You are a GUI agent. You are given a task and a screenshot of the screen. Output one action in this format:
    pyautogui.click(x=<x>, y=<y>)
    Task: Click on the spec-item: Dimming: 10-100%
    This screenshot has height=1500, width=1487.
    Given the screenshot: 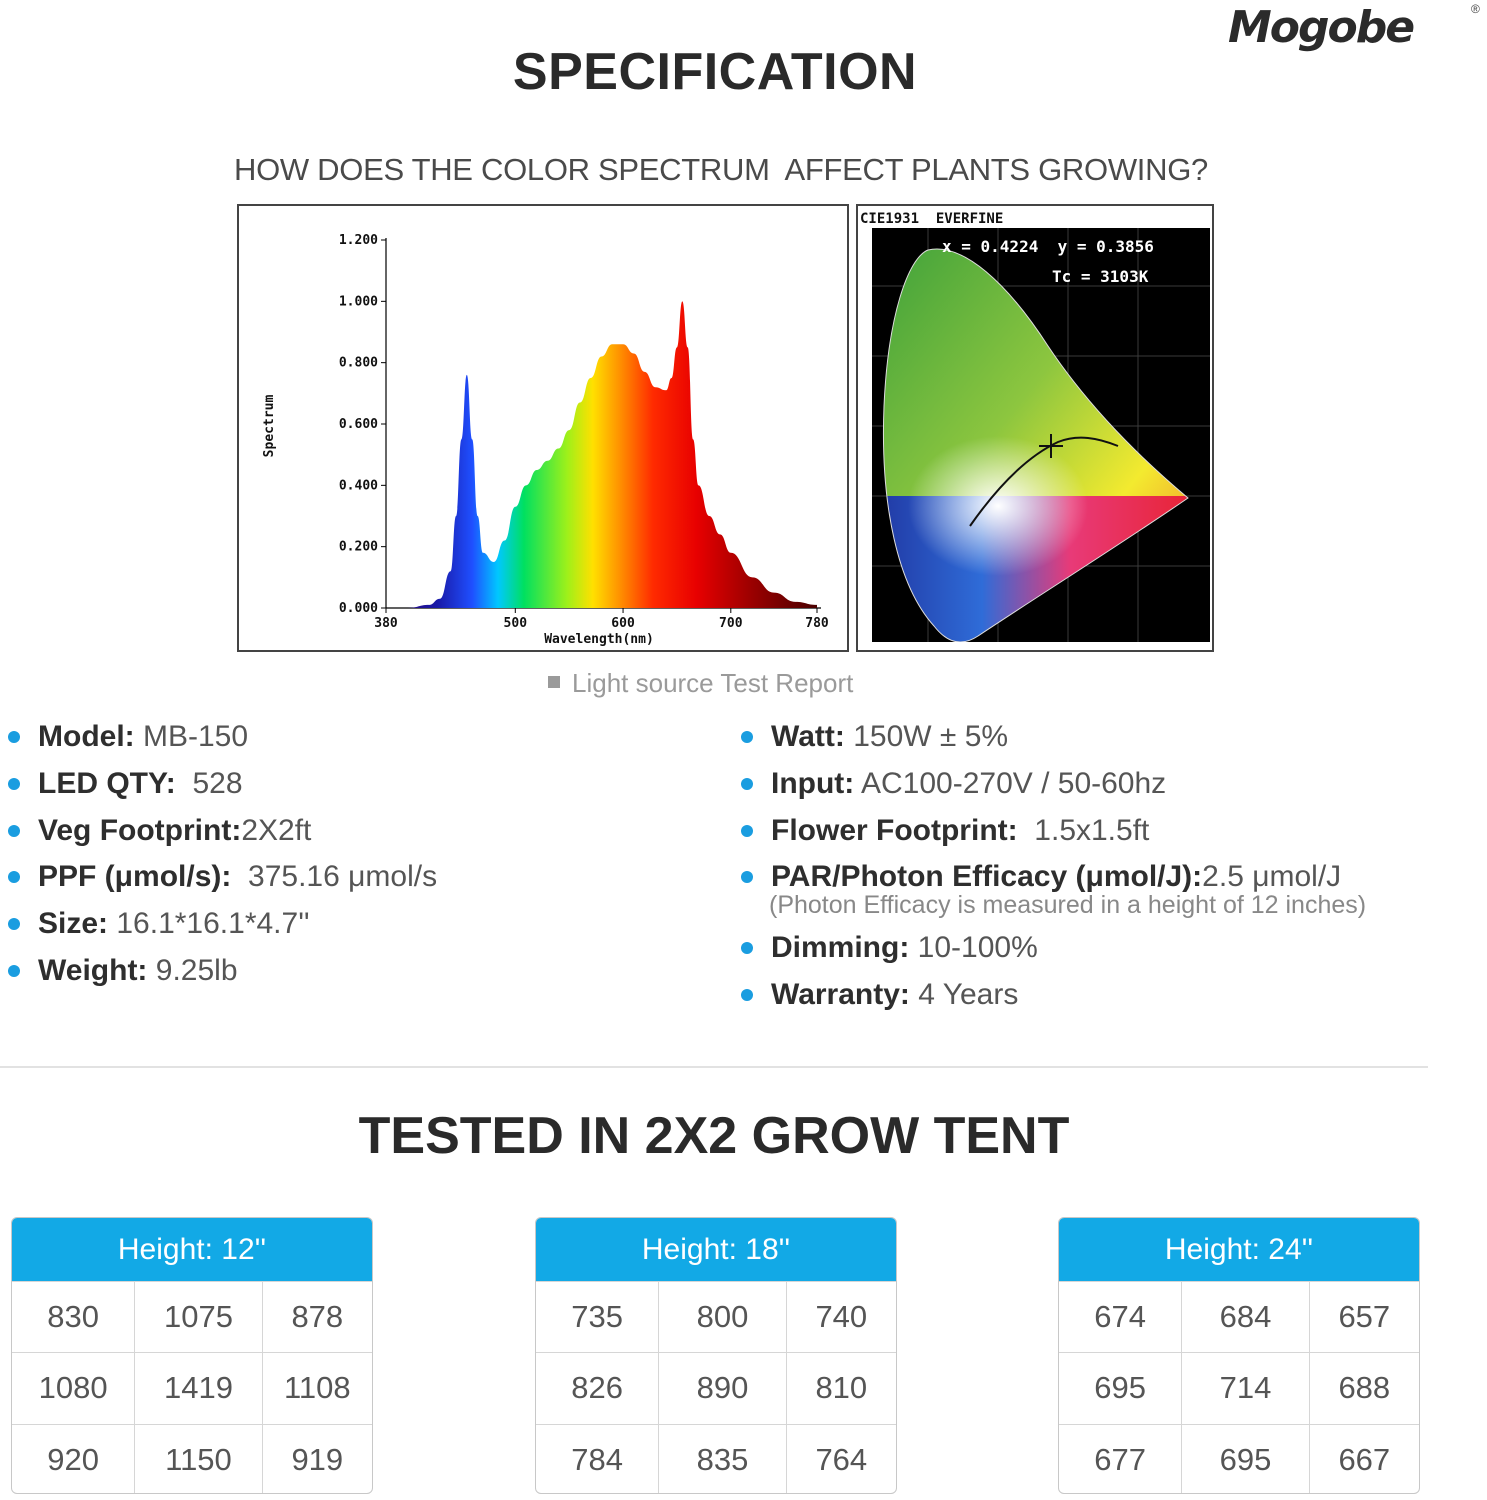 What is the action you would take?
    pyautogui.click(x=1111, y=952)
    